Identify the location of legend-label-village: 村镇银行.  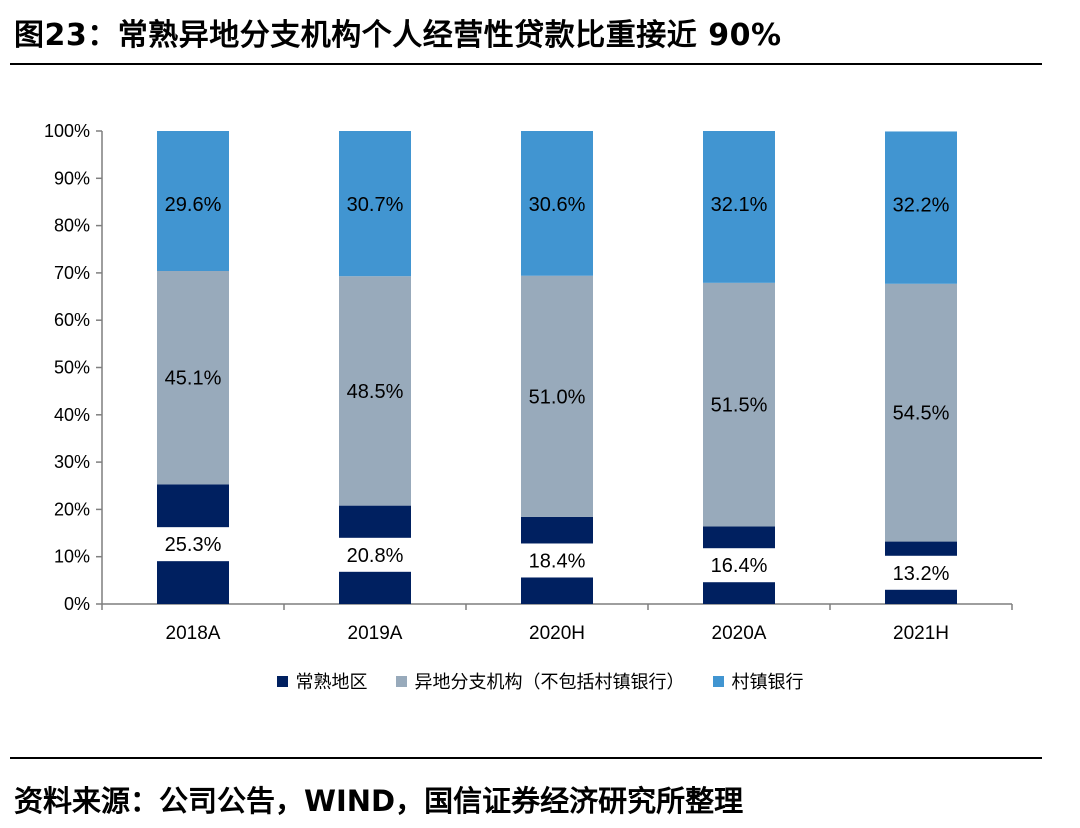
(767, 682).